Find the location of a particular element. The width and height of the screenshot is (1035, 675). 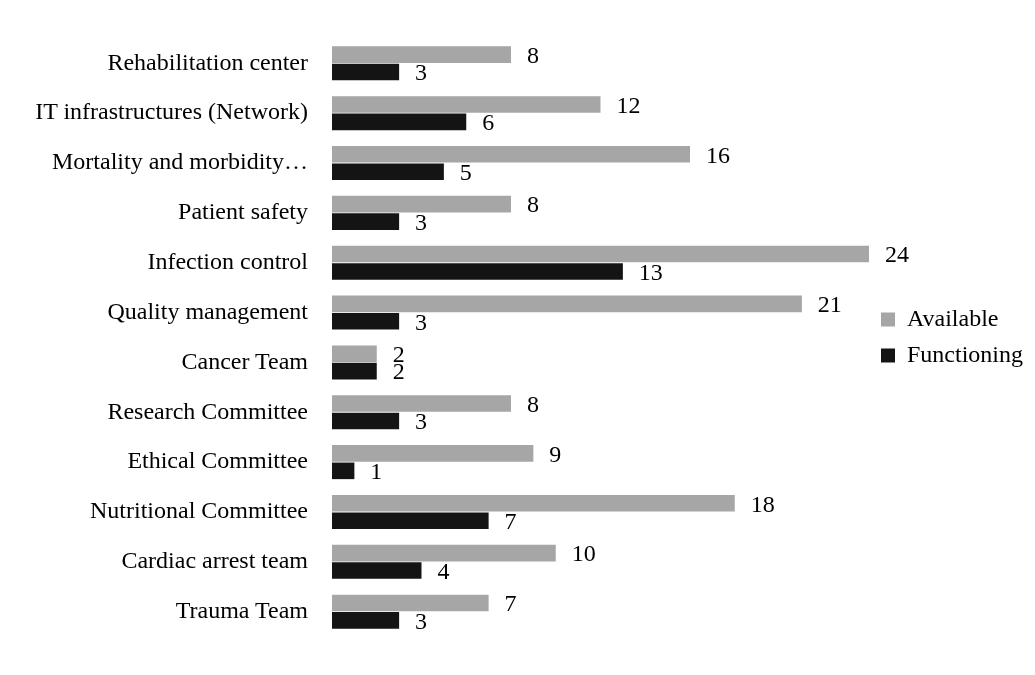

data-label: 5 is located at coordinates (465, 172).